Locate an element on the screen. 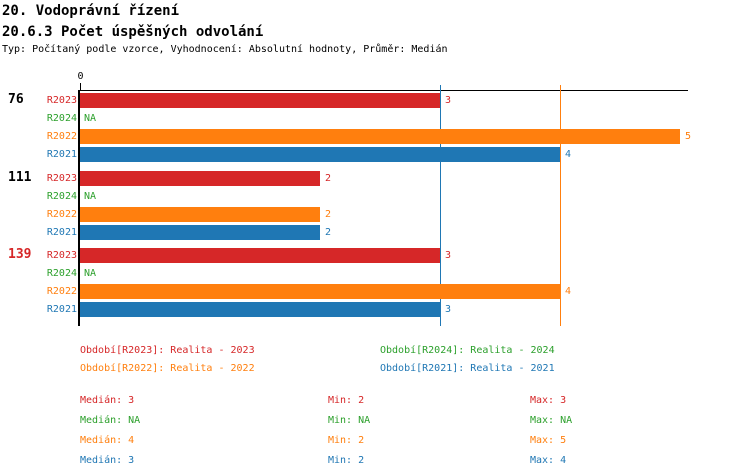 This screenshot has width=750, height=476. legend-item-r2023: Období[R2023]: Realita - 2023 is located at coordinates (167, 350).